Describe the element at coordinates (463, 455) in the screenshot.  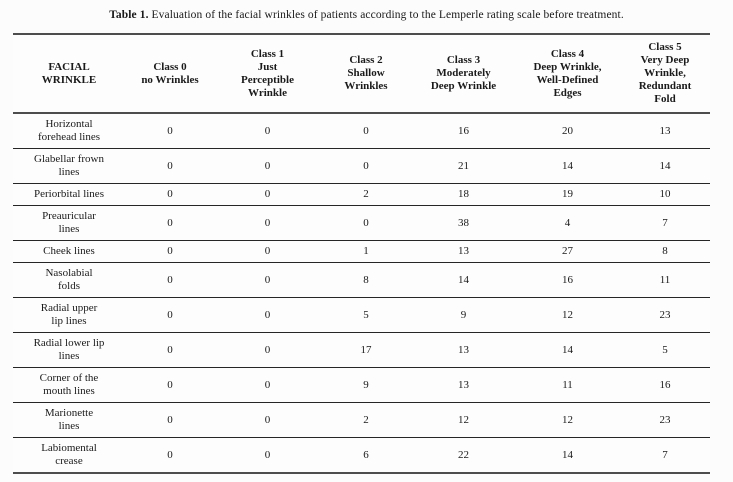
I see `value-cell: 22` at that location.